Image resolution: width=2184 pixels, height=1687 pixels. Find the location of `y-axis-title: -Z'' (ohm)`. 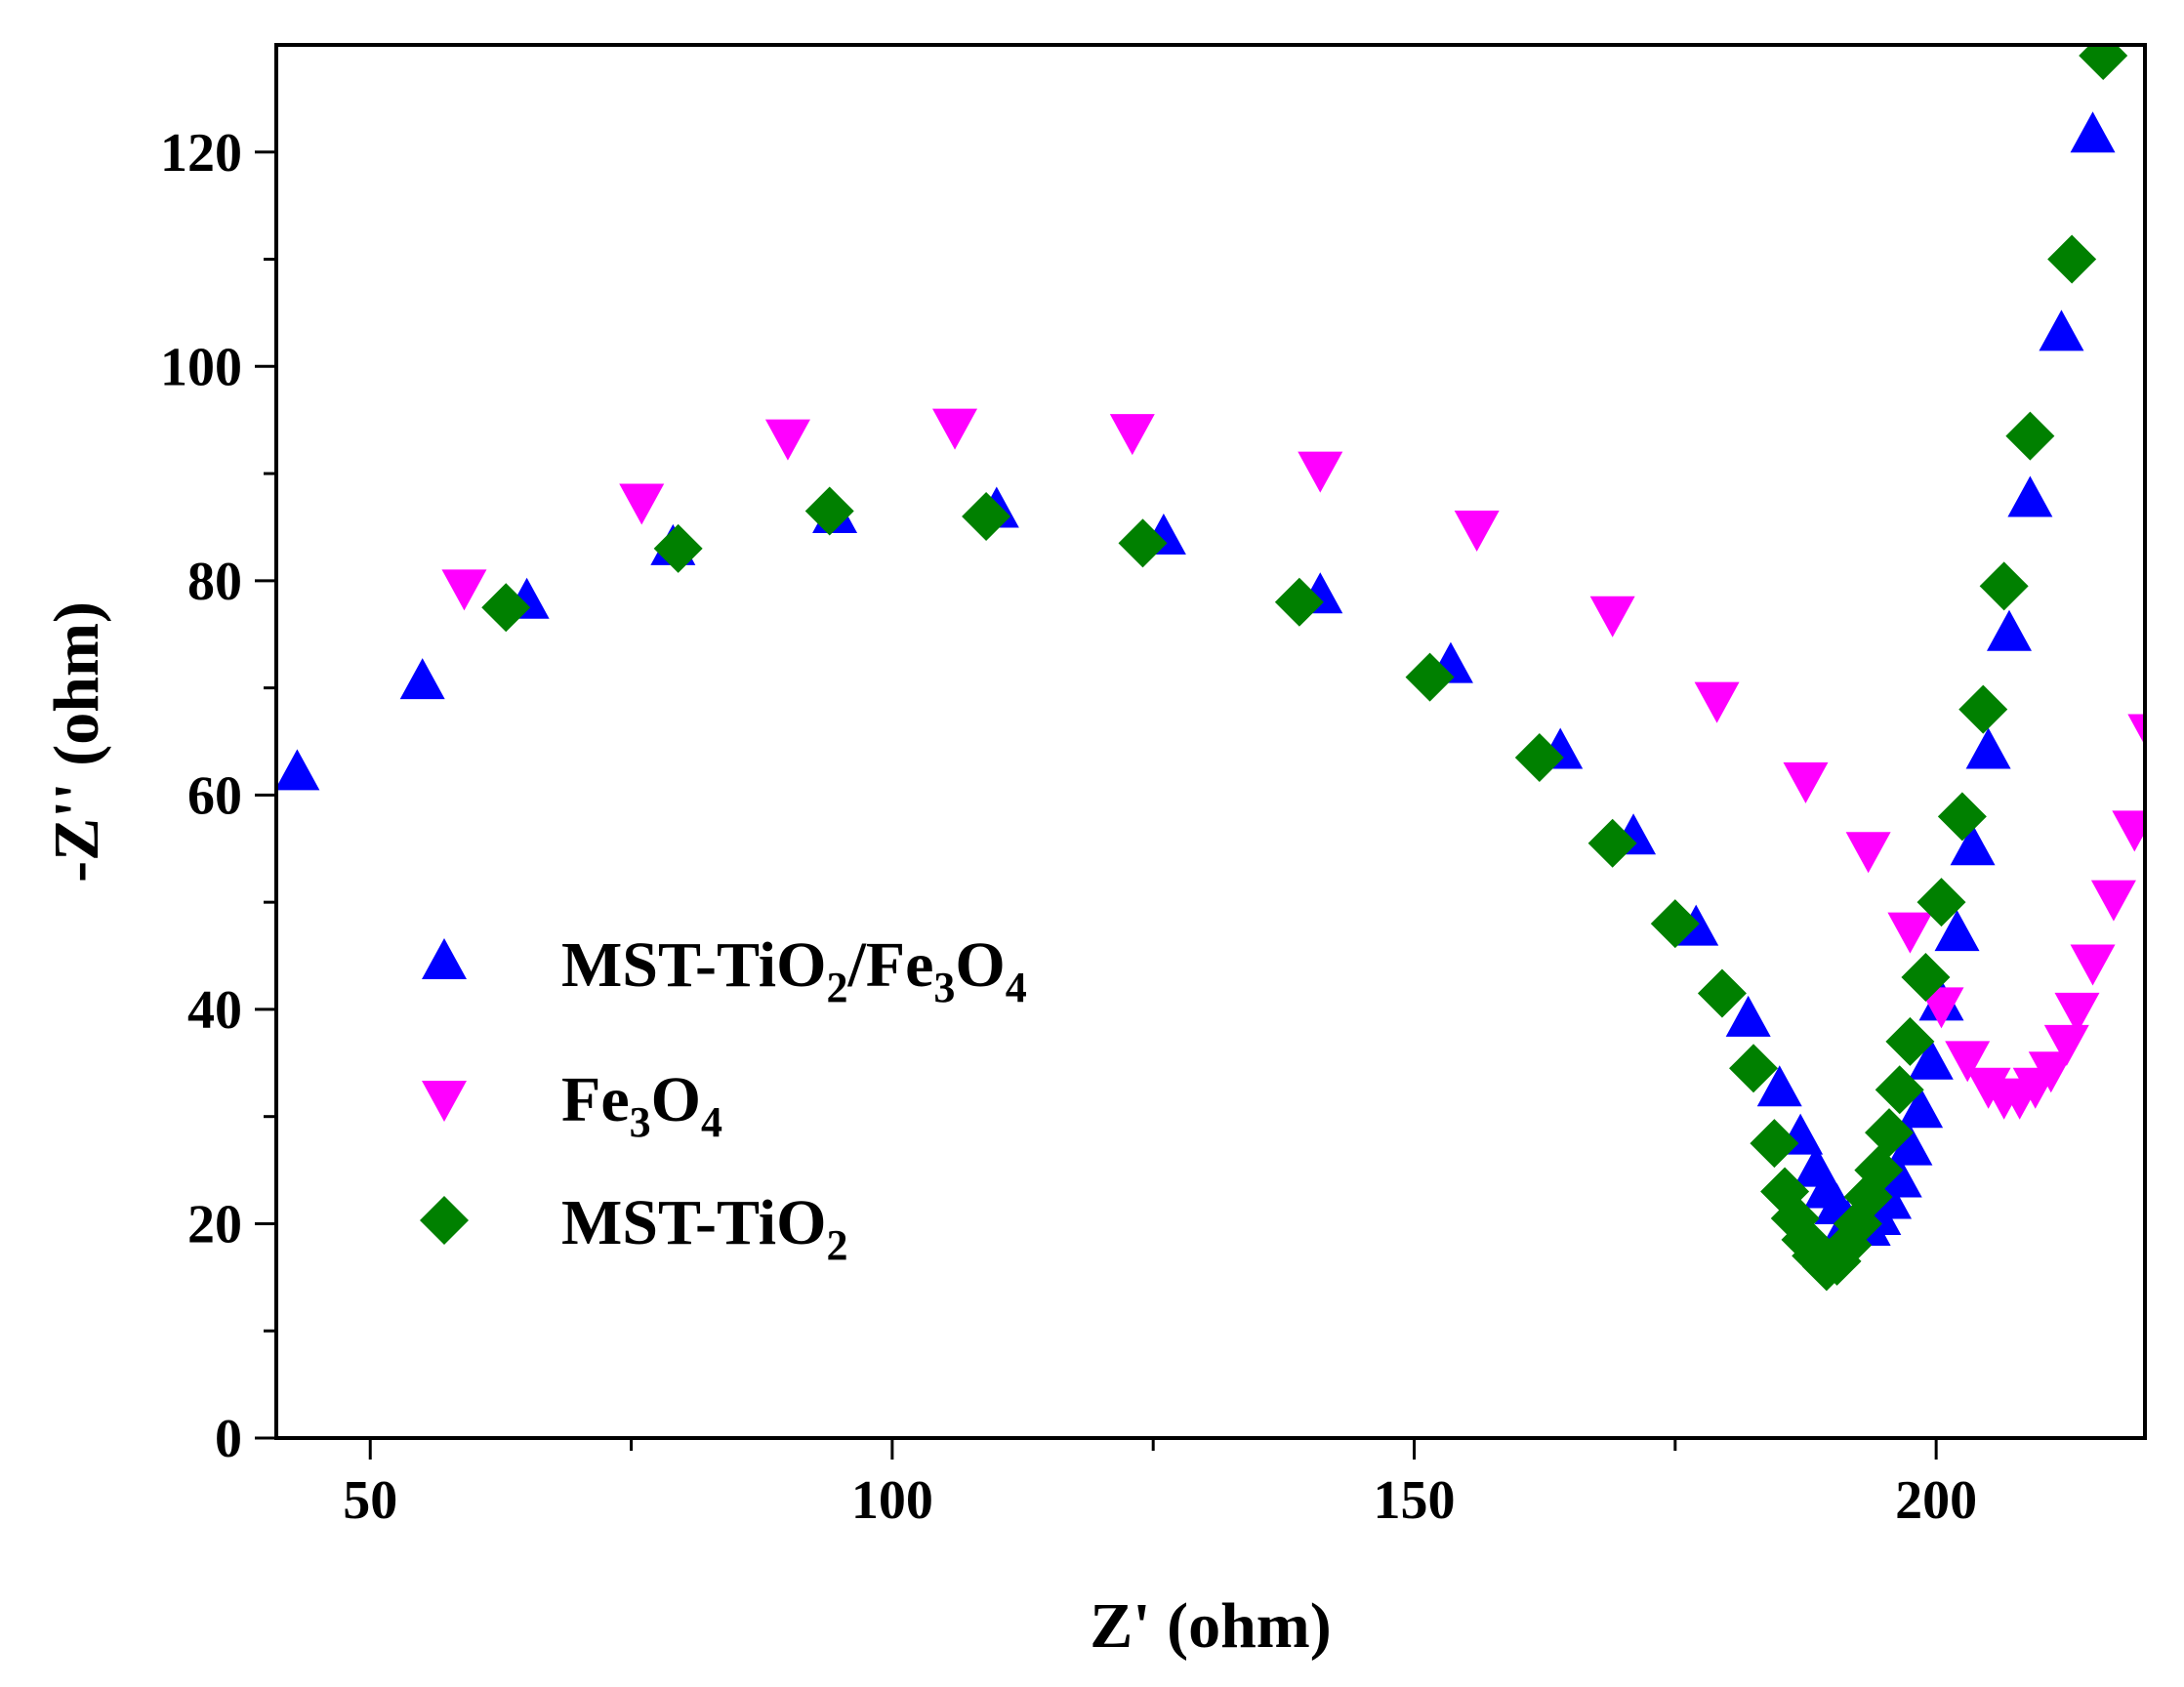

y-axis-title: -Z'' (ohm) is located at coordinates (76, 742).